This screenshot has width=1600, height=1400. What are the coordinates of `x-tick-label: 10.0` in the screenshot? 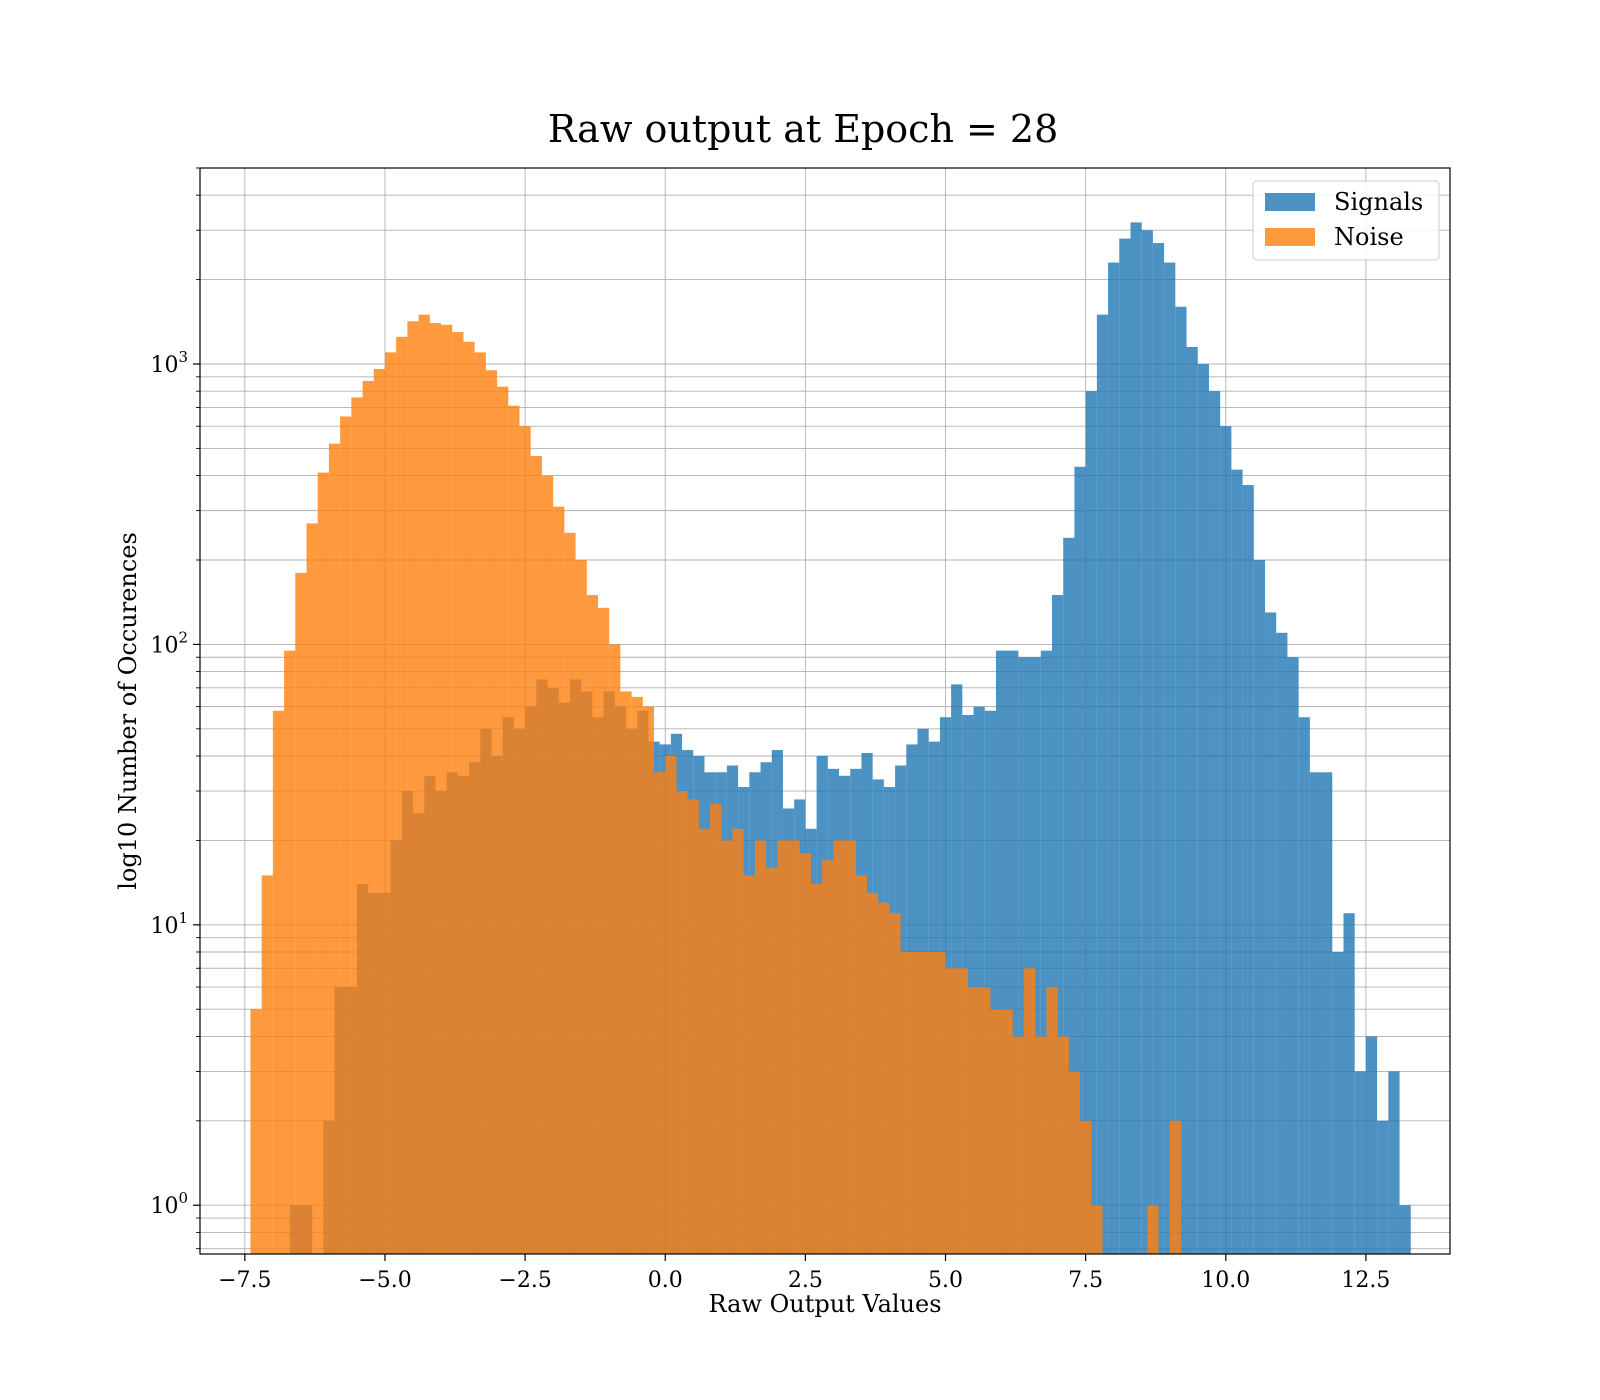 It's located at (1225, 1280).